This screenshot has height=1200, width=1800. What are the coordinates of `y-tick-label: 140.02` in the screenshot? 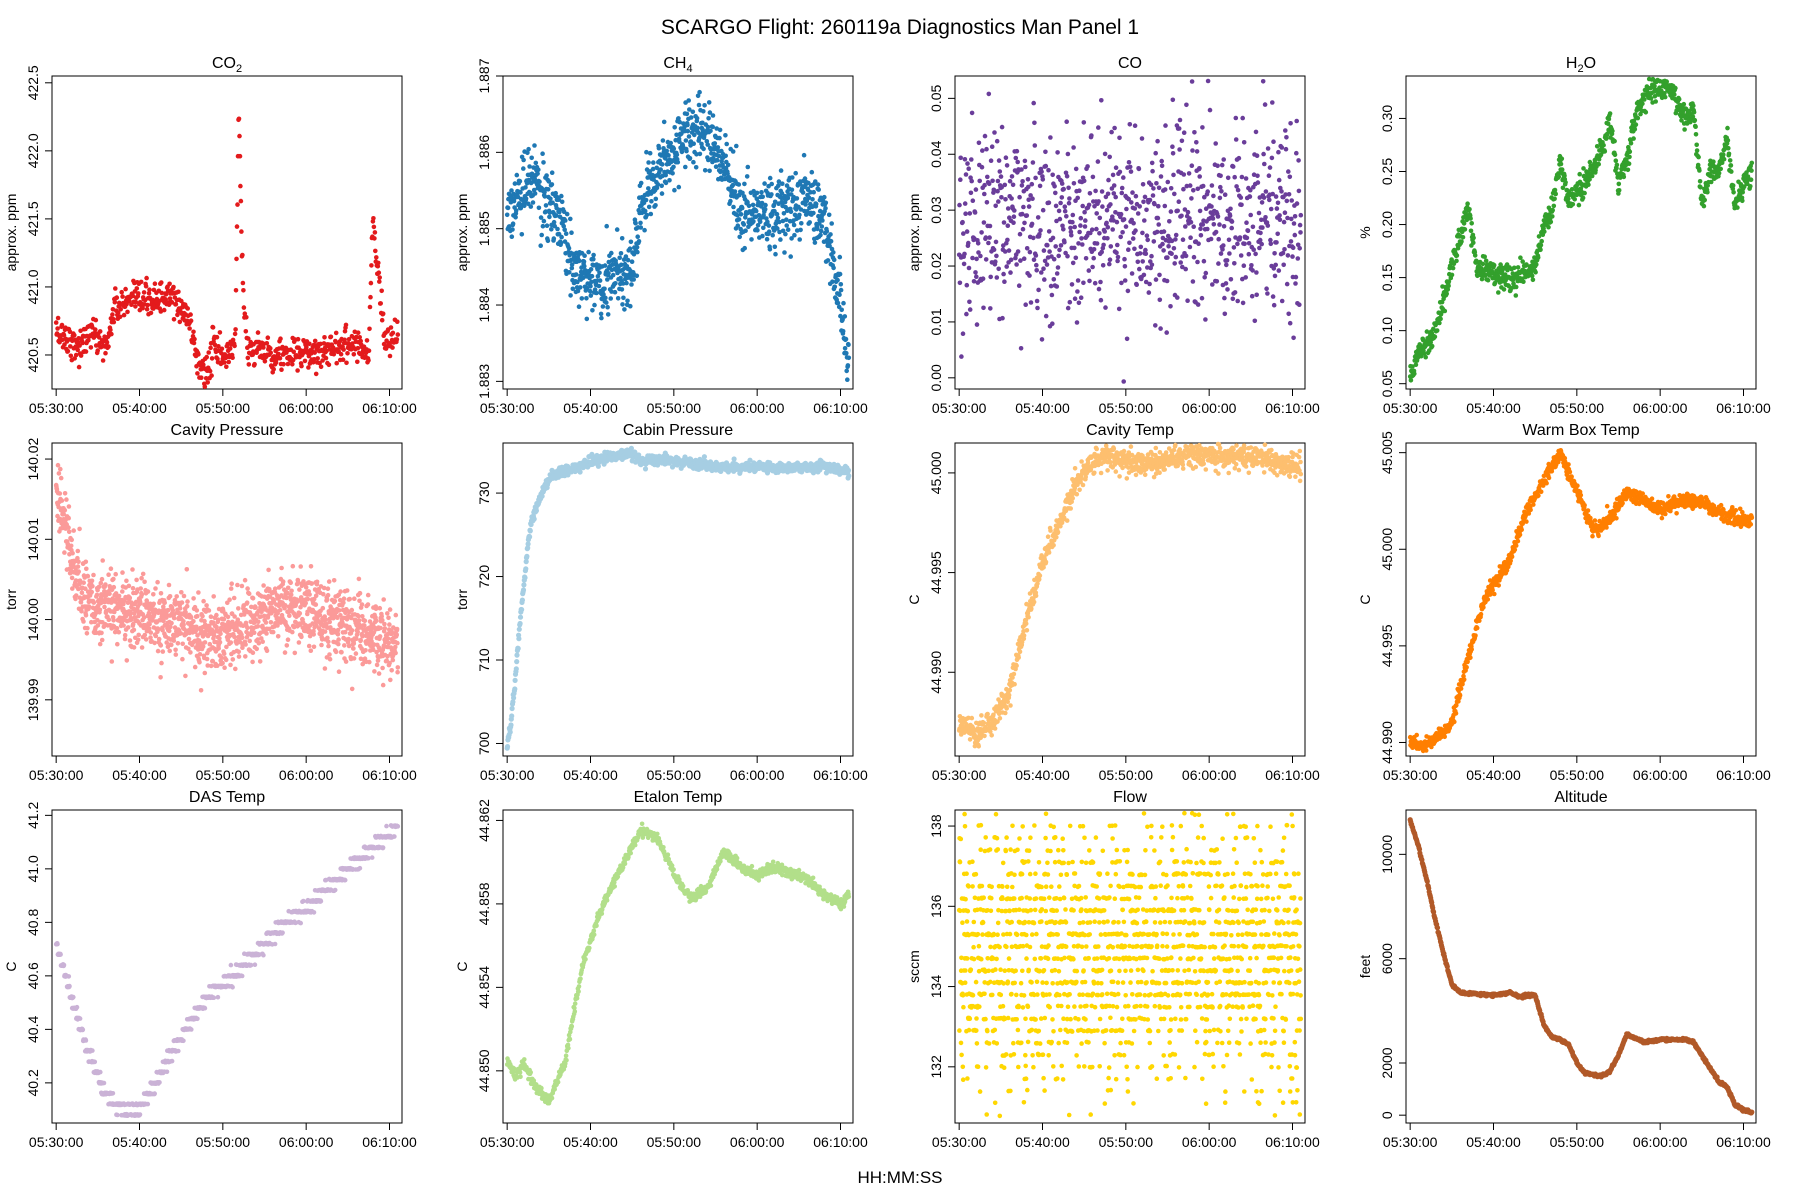 It's located at (33, 458).